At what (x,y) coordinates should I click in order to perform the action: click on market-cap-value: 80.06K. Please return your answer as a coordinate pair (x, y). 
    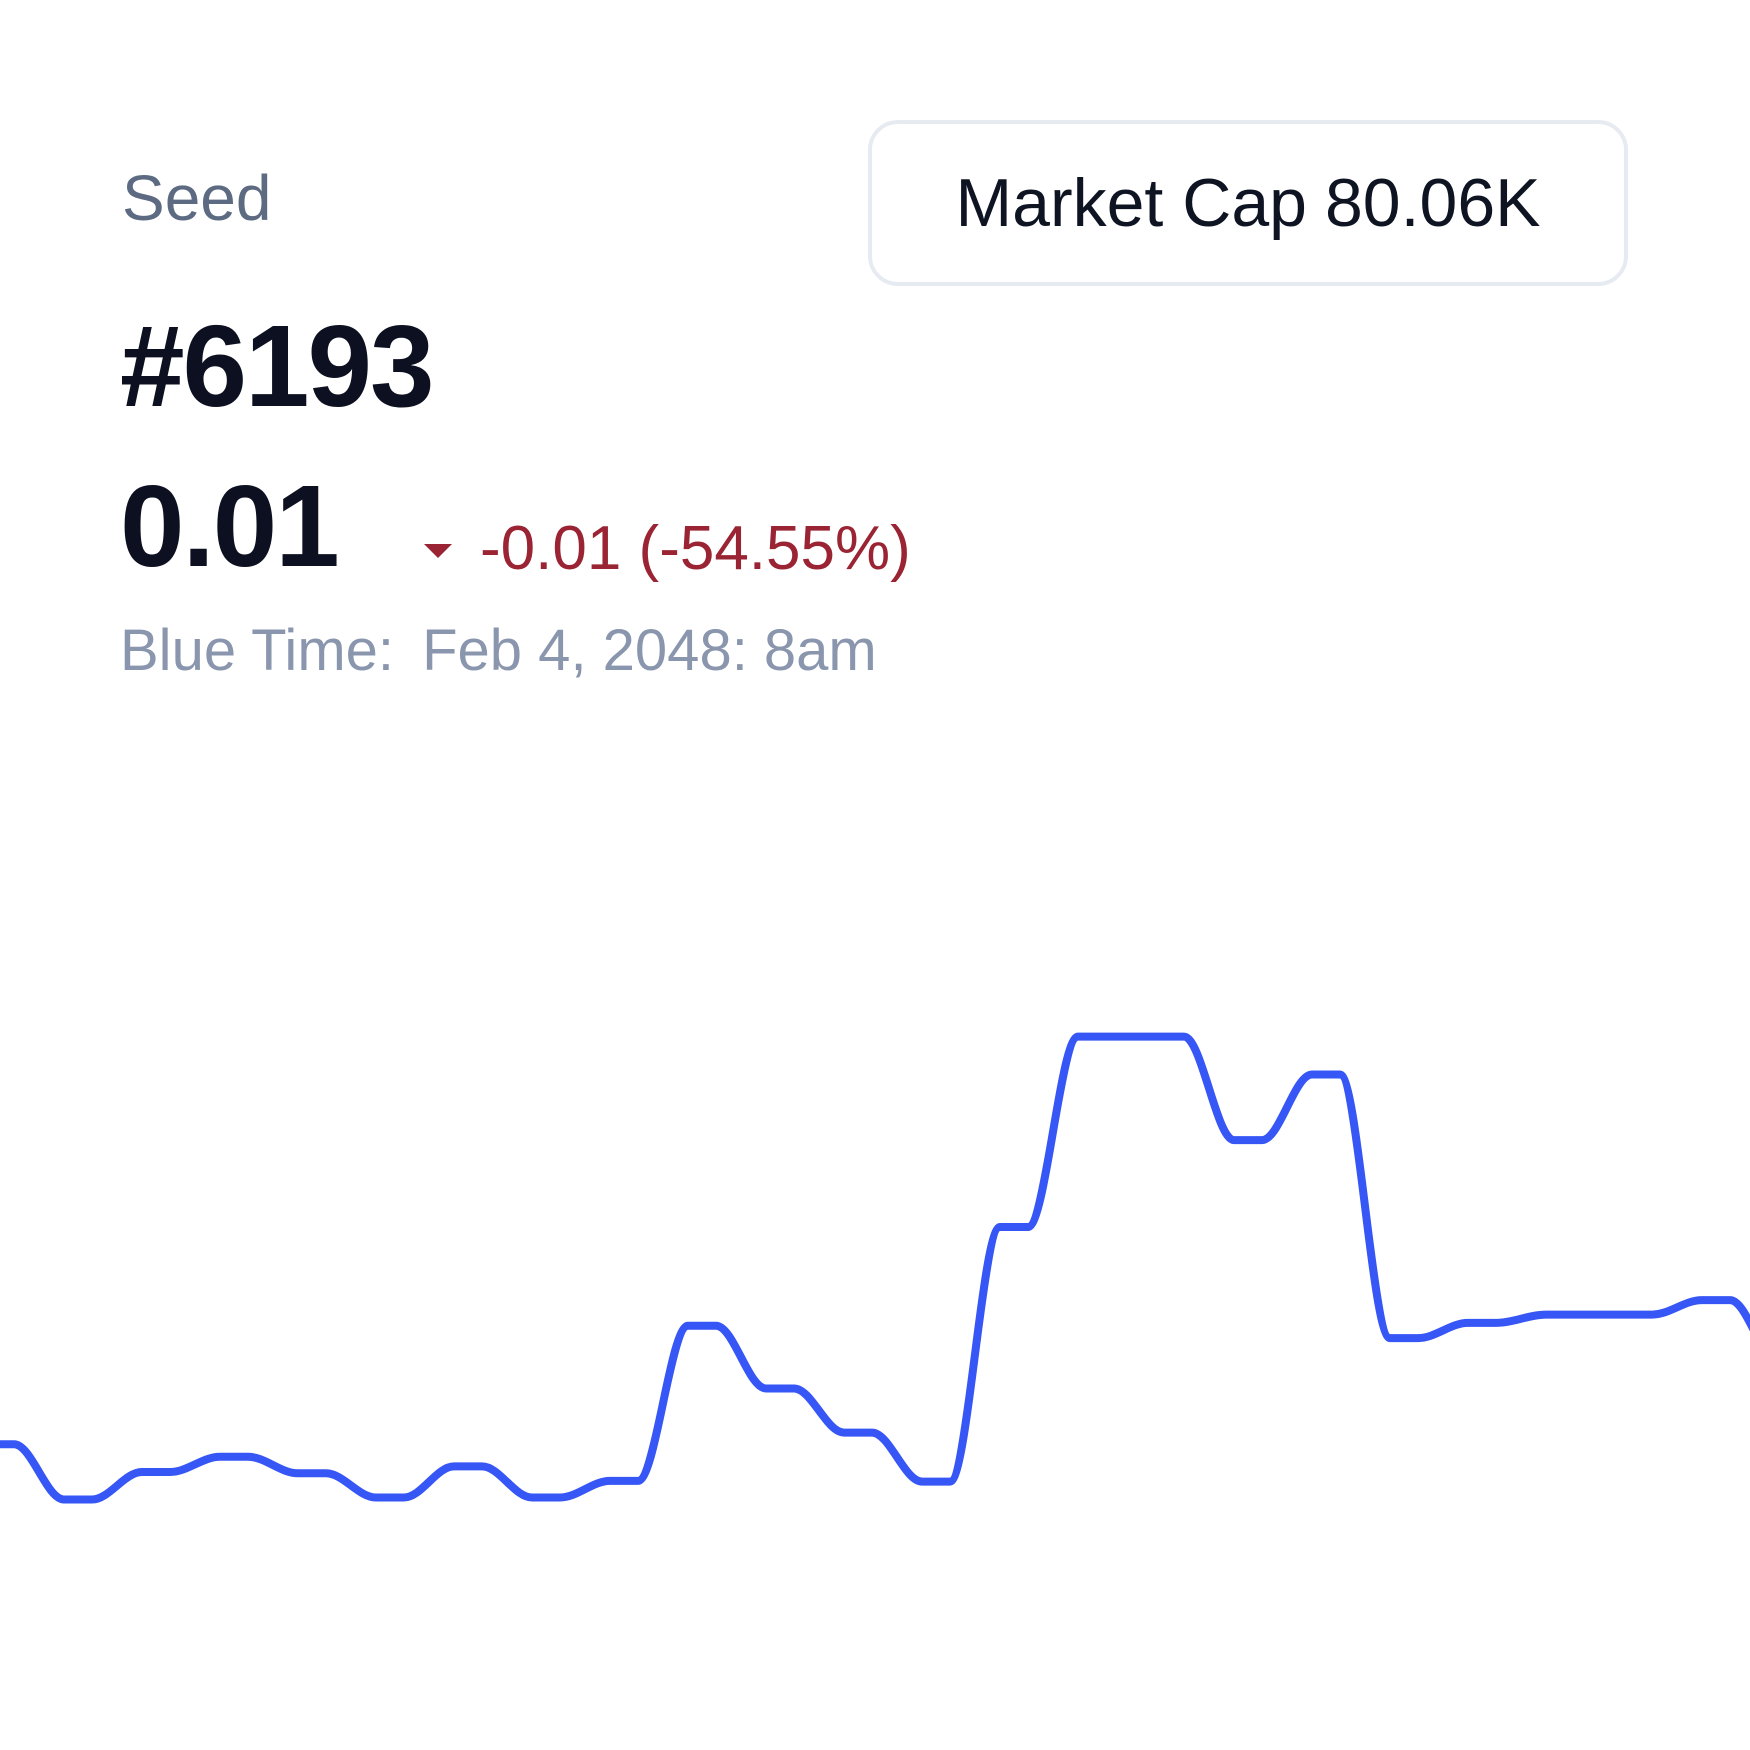
    Looking at the image, I should click on (1432, 203).